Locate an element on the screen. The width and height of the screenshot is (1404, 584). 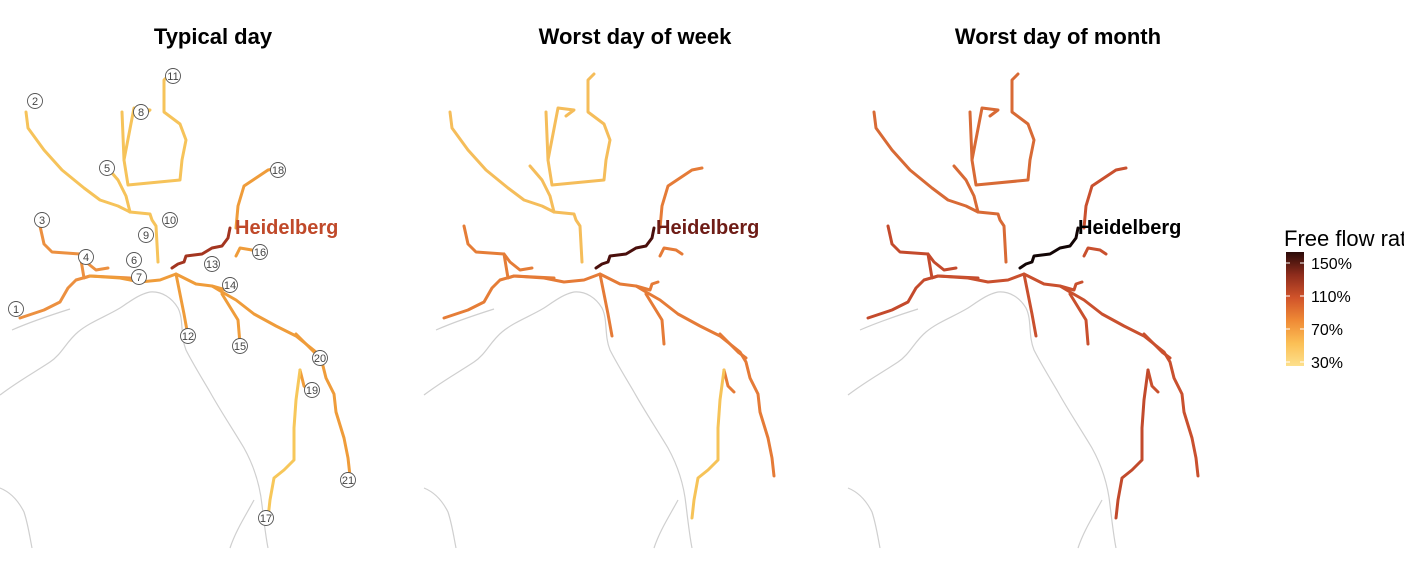
route-number-label: 17 is located at coordinates (266, 518).